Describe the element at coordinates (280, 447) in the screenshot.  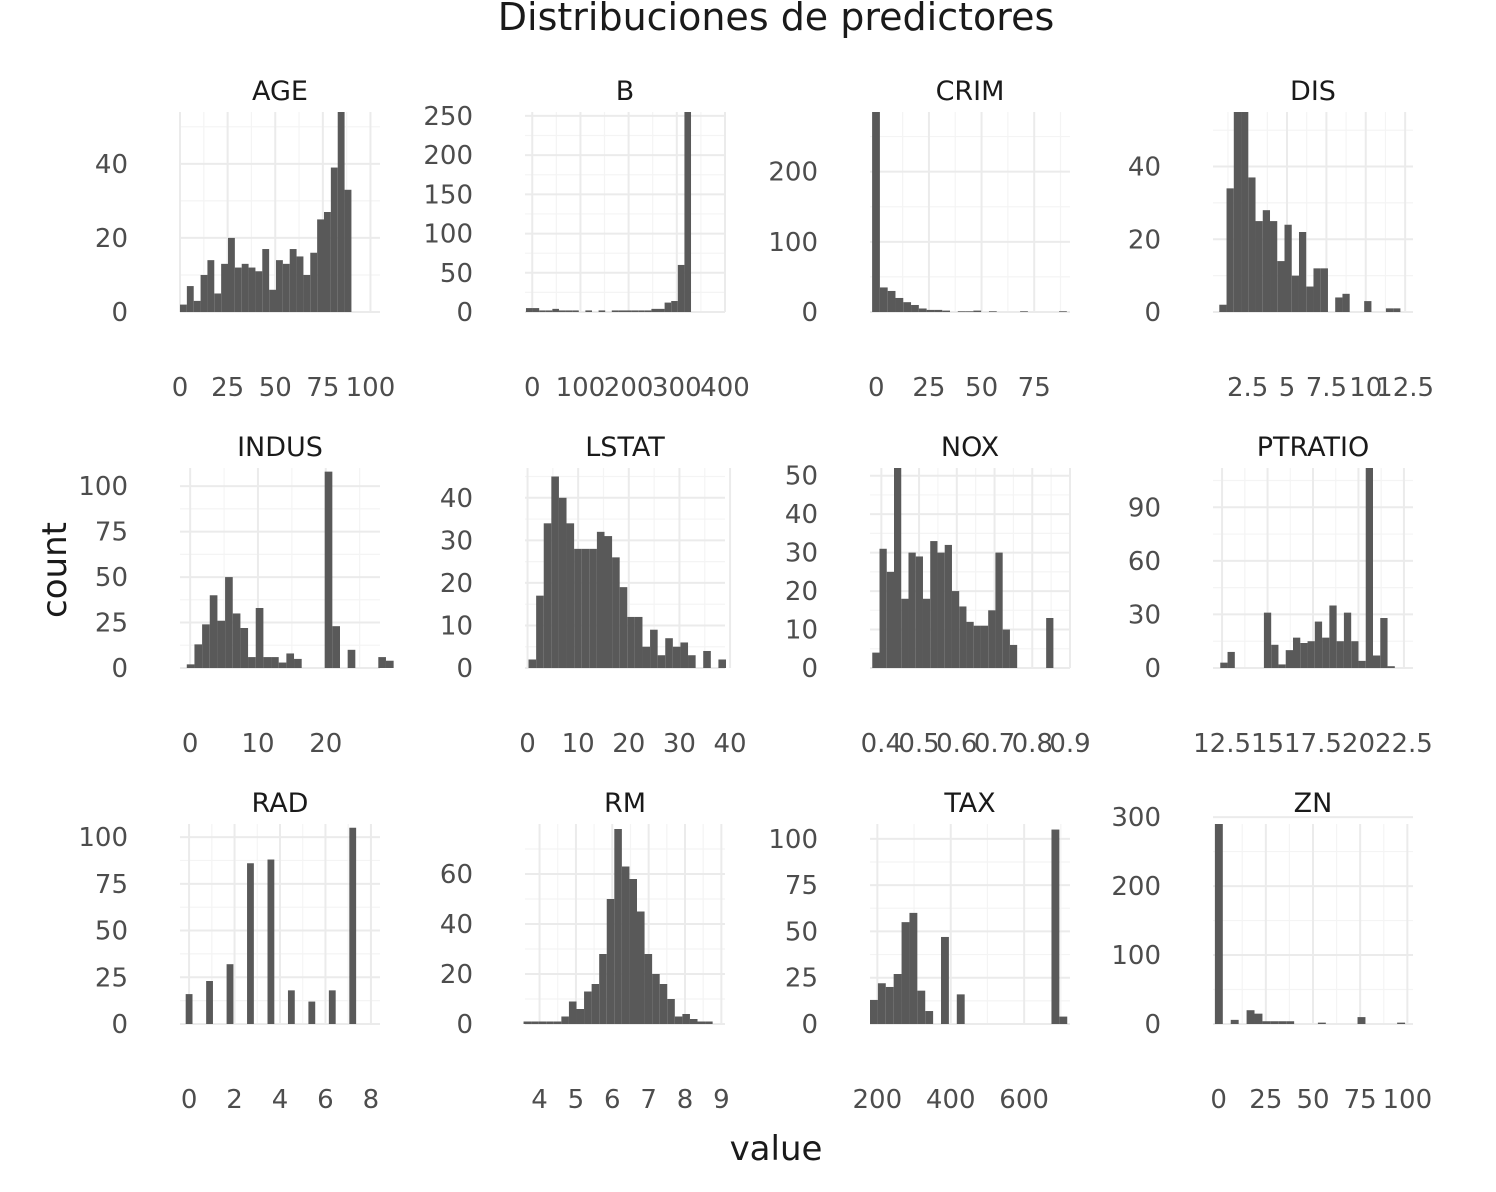
I see `facet-strip-label: INDUS` at that location.